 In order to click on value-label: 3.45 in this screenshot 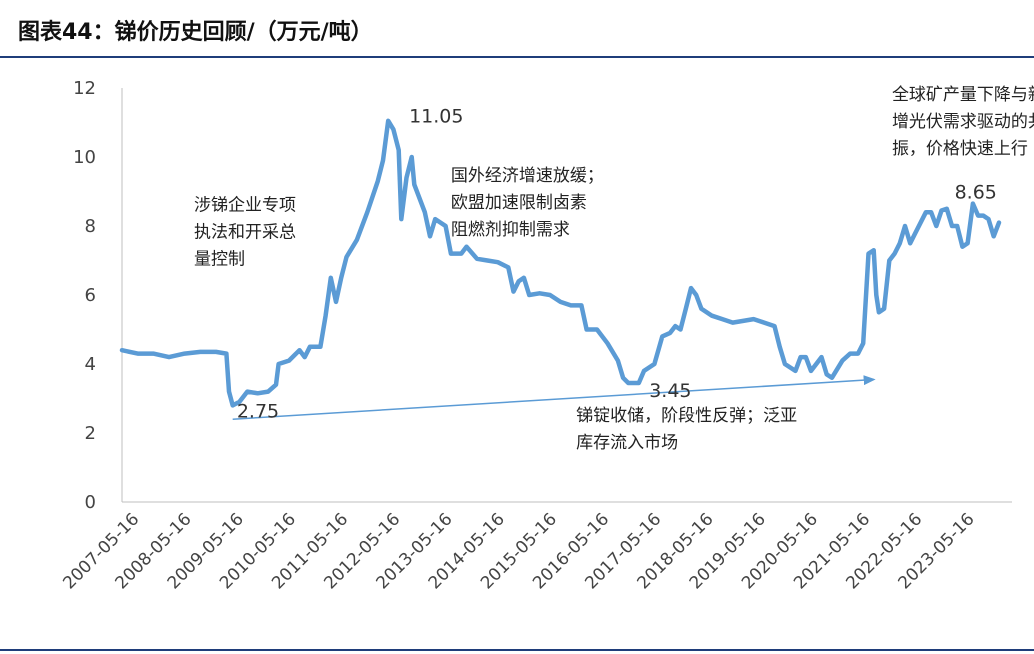, I will do `click(670, 391)`.